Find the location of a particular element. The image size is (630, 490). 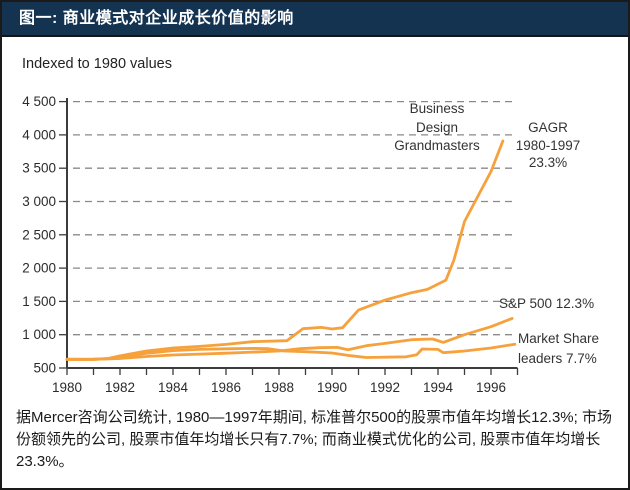

x-tick-label: 1992 is located at coordinates (385, 387).